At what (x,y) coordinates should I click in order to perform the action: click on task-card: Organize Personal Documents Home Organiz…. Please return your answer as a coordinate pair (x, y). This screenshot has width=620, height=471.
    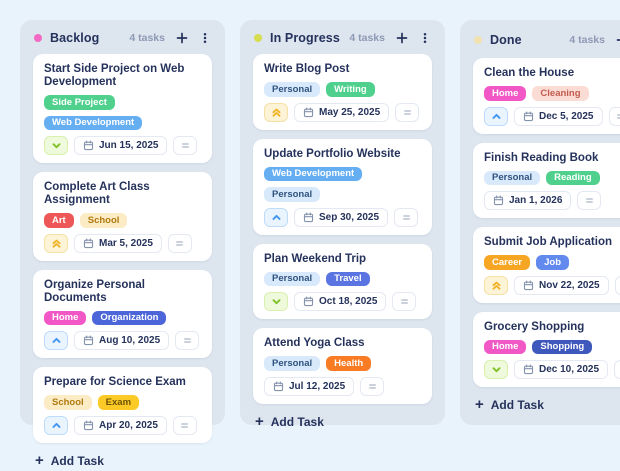
    Looking at the image, I should click on (122, 314).